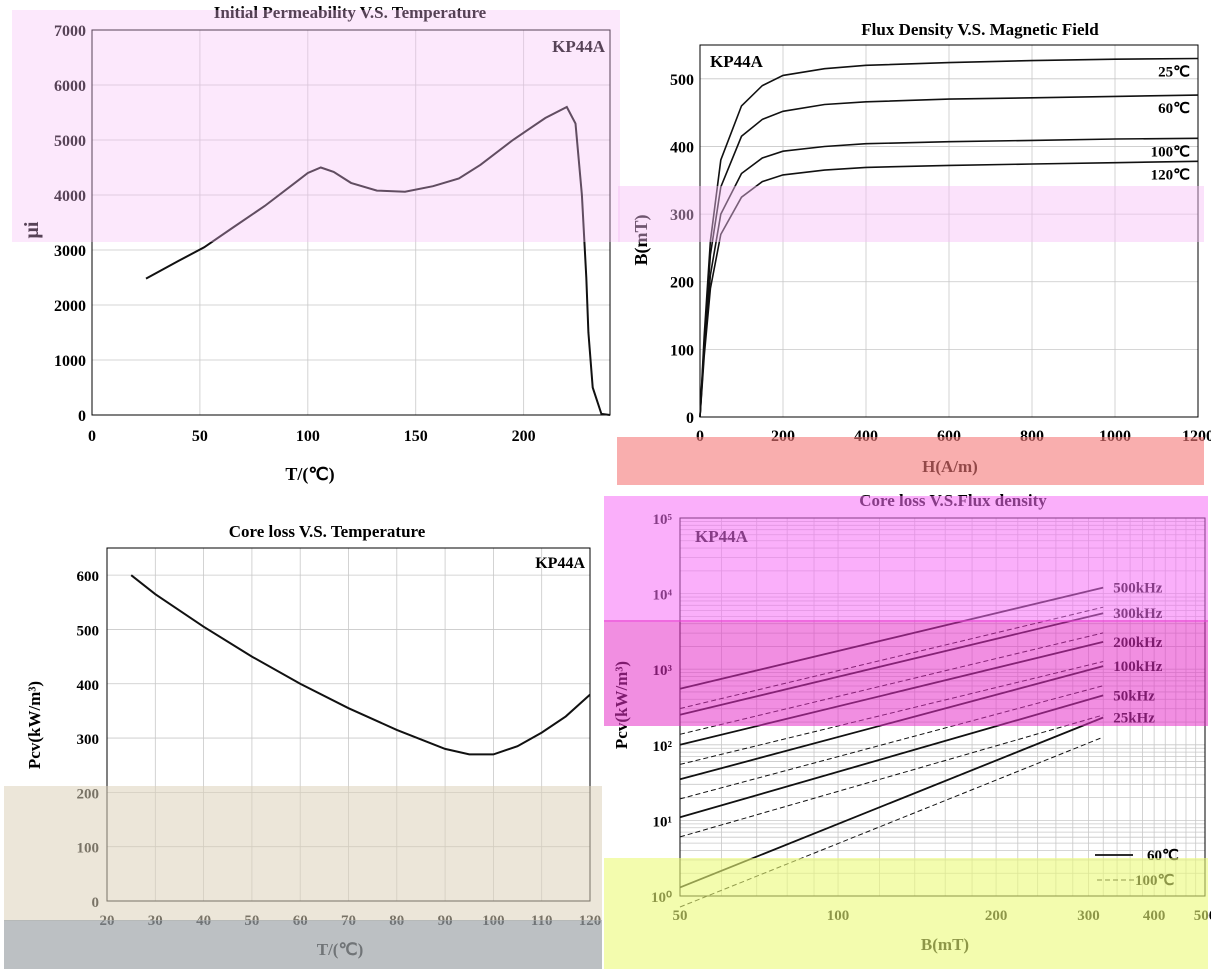 This screenshot has width=1211, height=969. I want to click on x-tick-label: 1000, so click(1115, 436).